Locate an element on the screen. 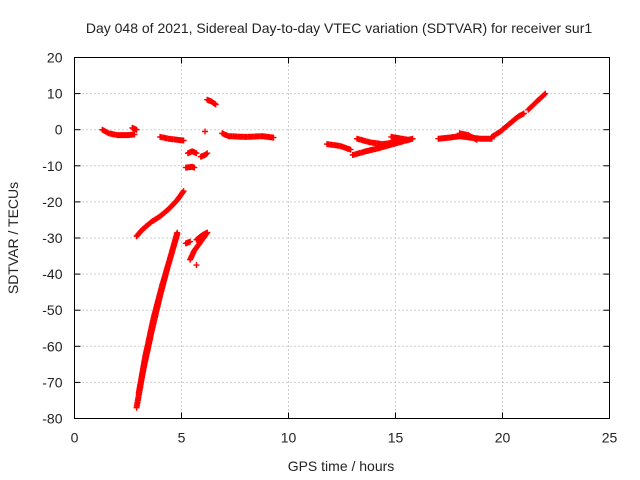 Image resolution: width=640 pixels, height=480 pixels. x-axis-label: GPS time / hours is located at coordinates (341, 466).